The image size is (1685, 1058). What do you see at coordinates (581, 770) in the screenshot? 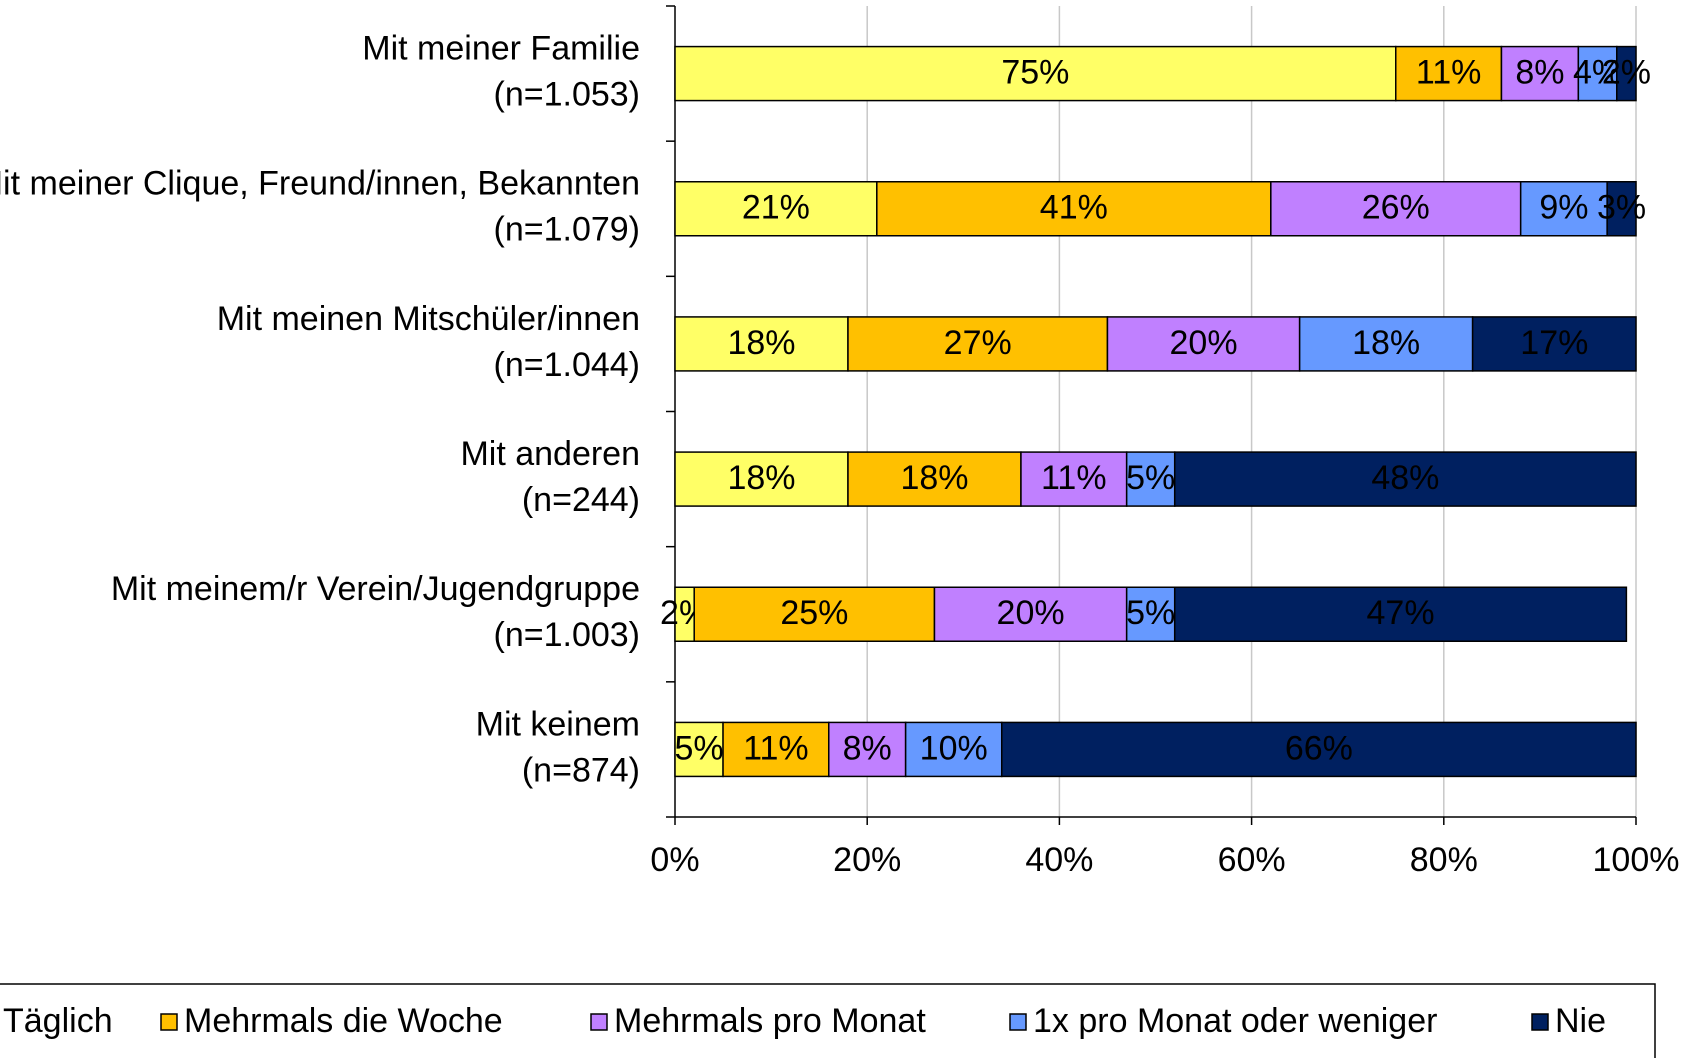
I see `category-label: (n=874)` at bounding box center [581, 770].